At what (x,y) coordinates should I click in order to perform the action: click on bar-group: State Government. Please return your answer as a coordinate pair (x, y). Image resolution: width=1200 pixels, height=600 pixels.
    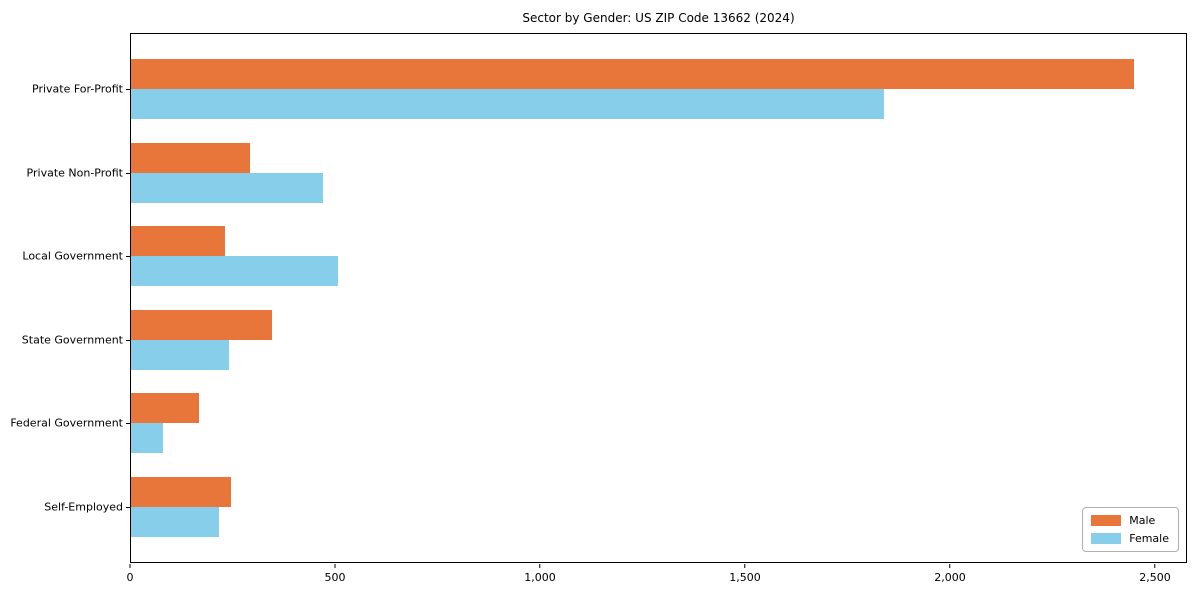
    Looking at the image, I should click on (604, 339).